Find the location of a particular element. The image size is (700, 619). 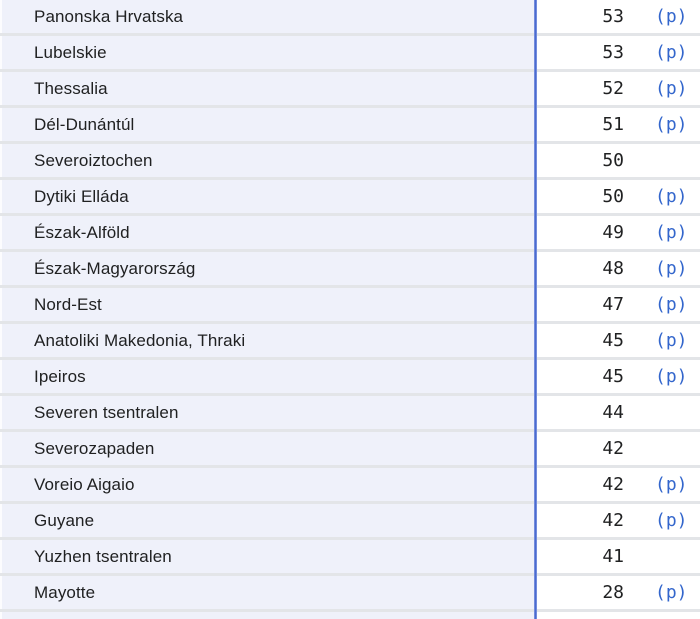

region-value-cell: 28 (p) is located at coordinates (618, 592).